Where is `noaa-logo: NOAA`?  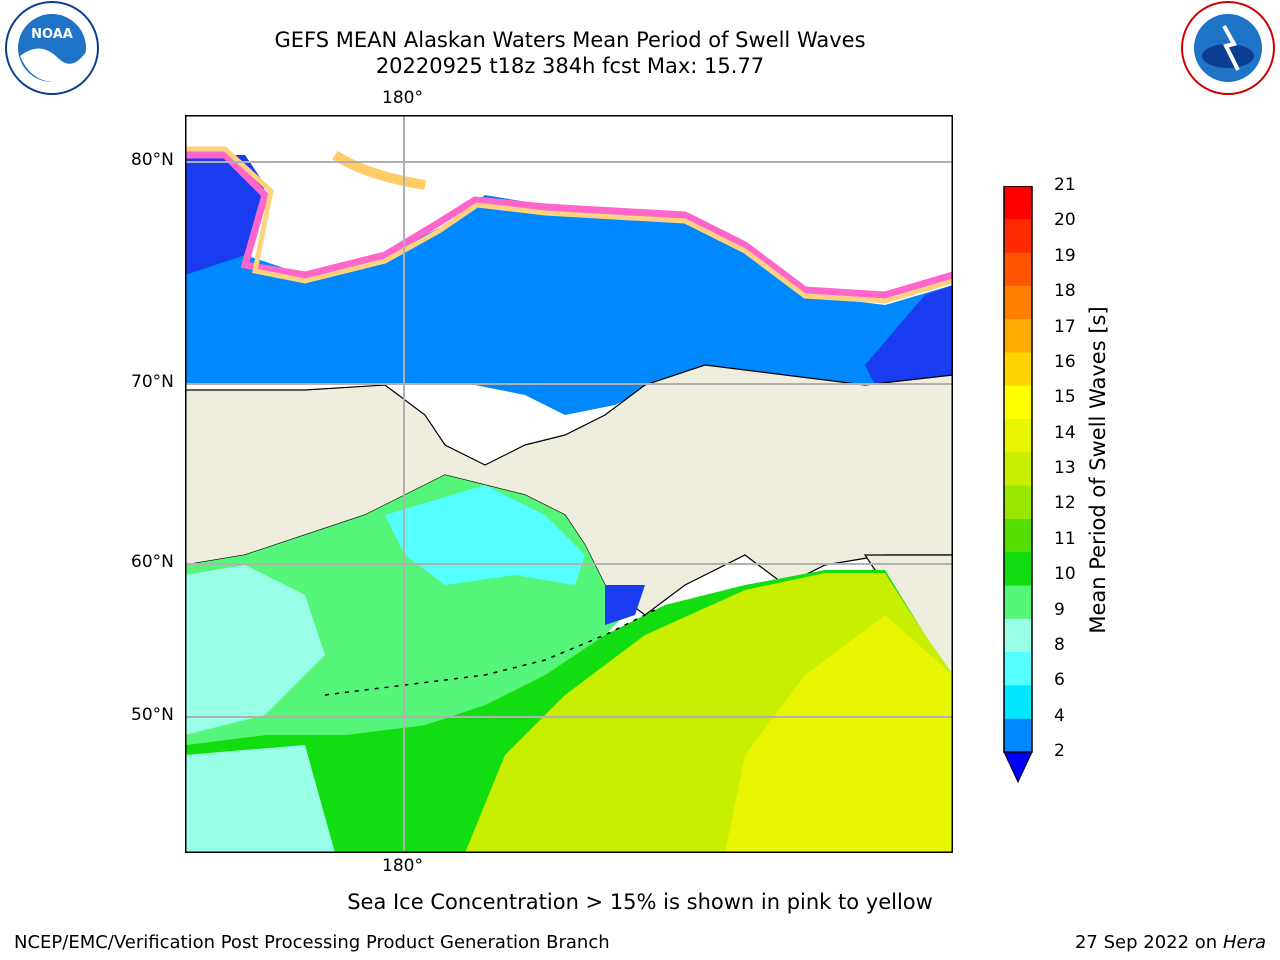
noaa-logo: NOAA is located at coordinates (52, 48).